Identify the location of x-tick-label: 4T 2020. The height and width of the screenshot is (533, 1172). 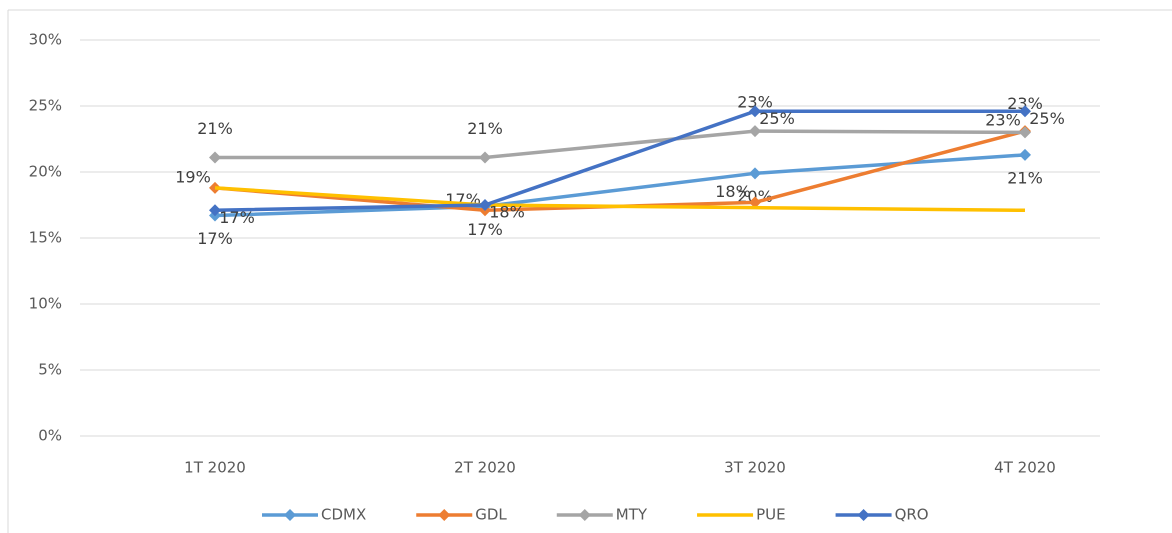
(1025, 468).